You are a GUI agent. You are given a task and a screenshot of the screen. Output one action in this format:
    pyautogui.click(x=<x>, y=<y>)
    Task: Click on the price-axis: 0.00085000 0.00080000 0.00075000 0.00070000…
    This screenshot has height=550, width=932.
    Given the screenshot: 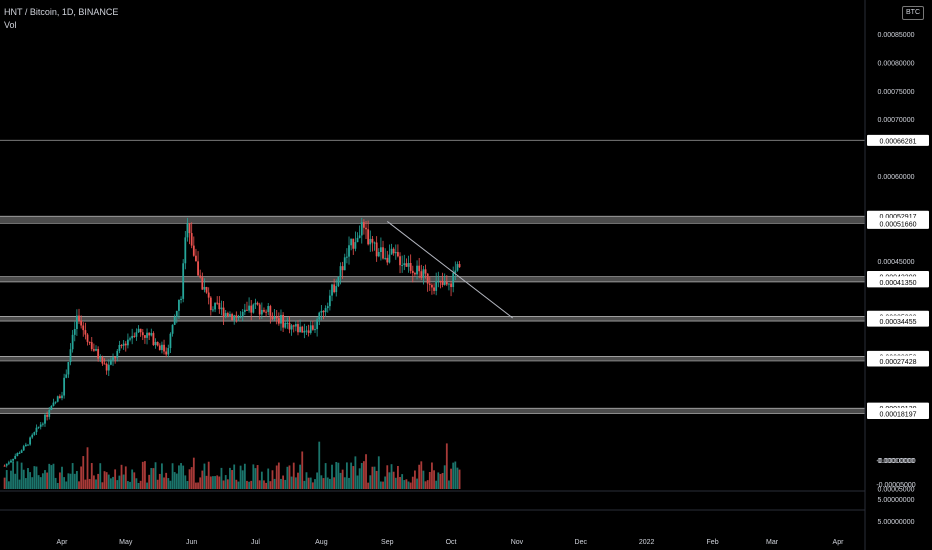 What is the action you would take?
    pyautogui.click(x=896, y=262)
    